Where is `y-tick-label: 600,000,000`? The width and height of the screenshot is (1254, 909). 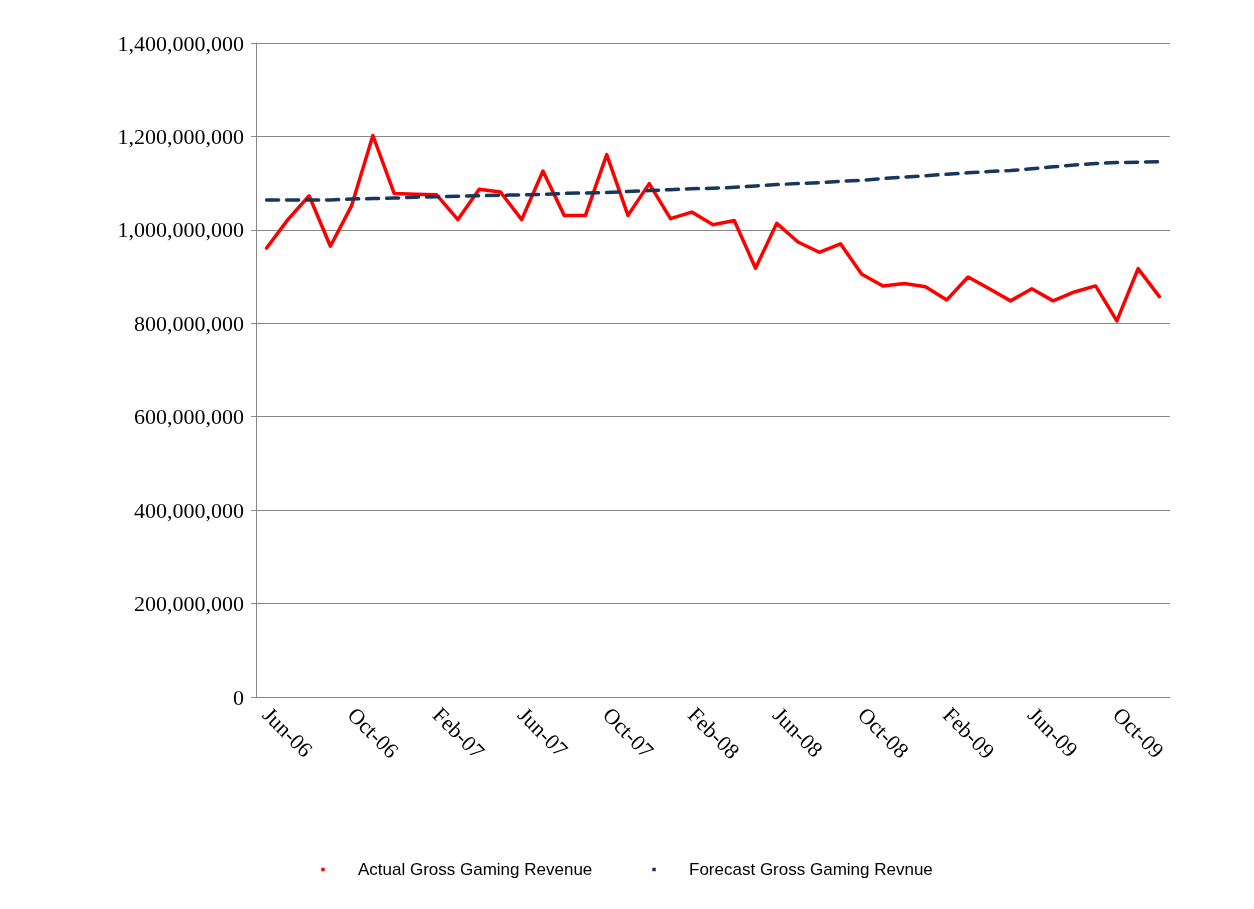
y-tick-label: 600,000,000 is located at coordinates (189, 417).